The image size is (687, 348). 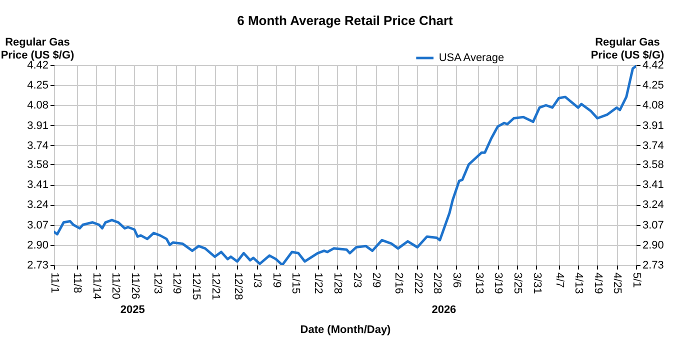 What do you see at coordinates (37, 266) in the screenshot?
I see `y-tick-label: 2.73` at bounding box center [37, 266].